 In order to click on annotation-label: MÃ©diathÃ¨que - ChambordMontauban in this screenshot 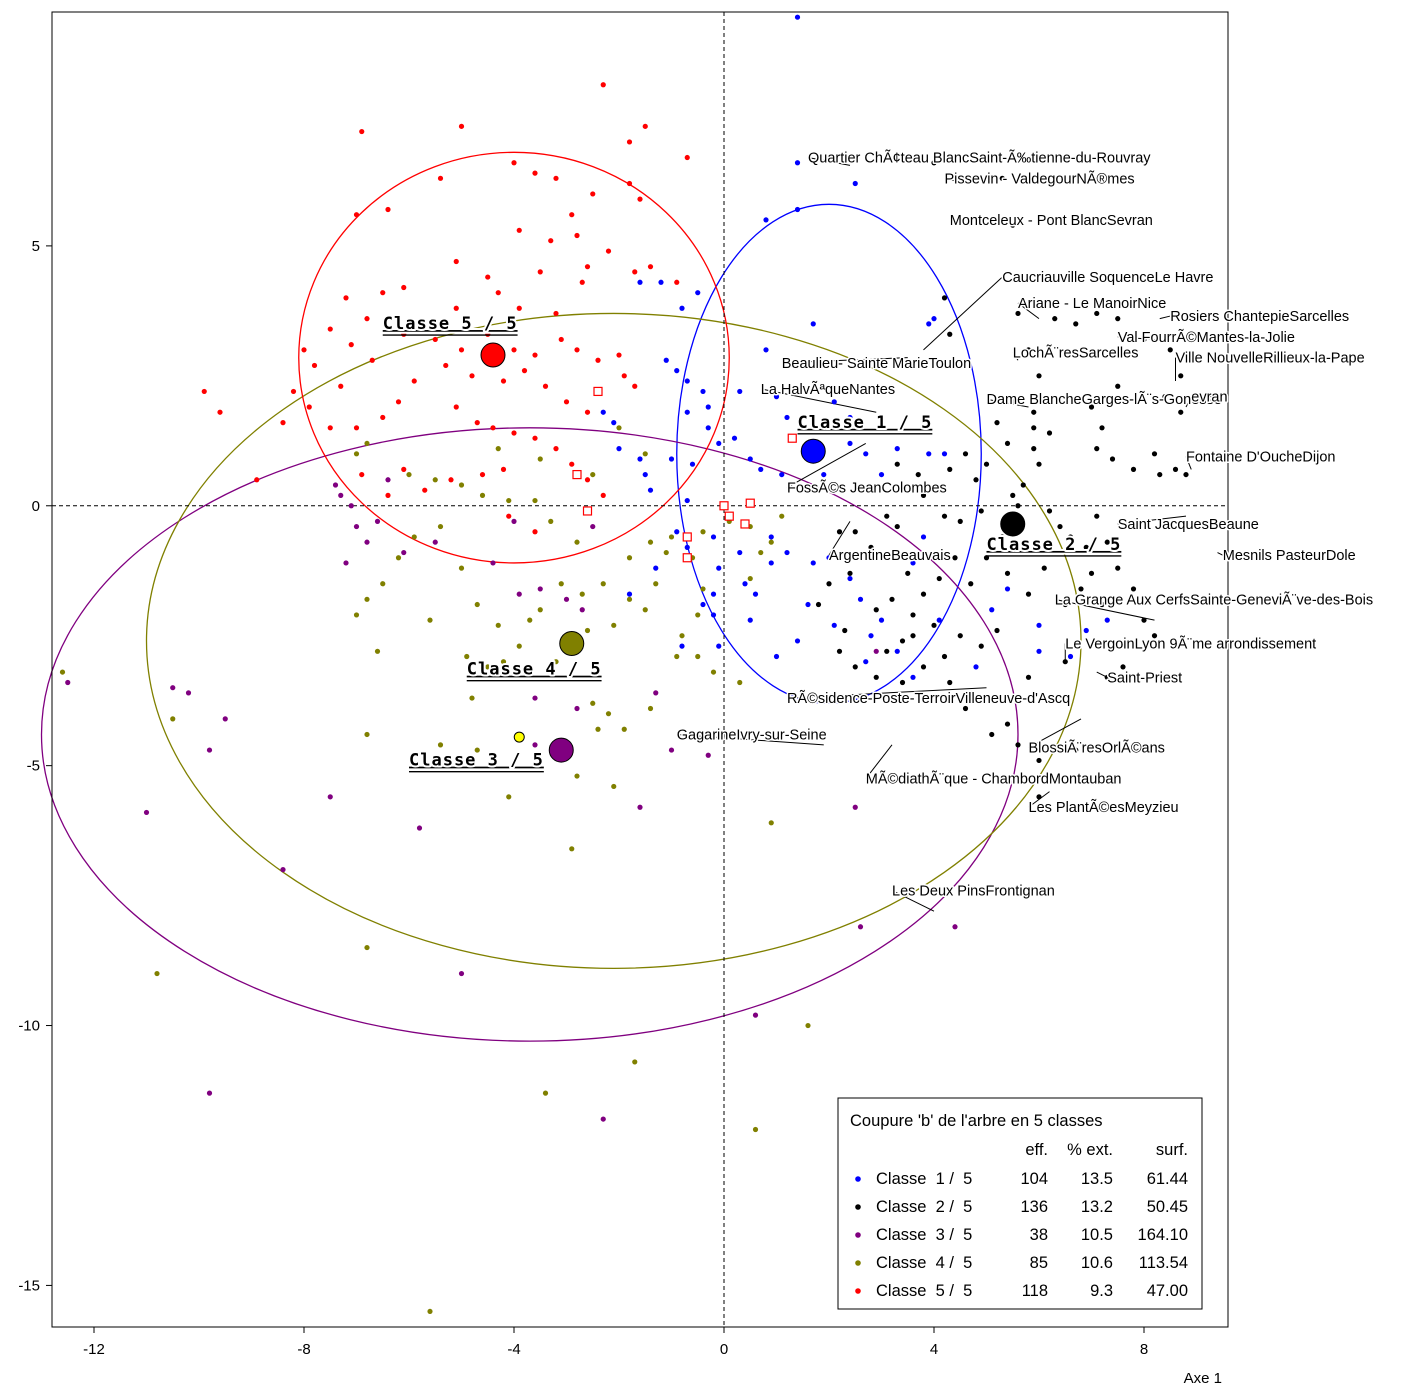, I will do `click(994, 779)`.